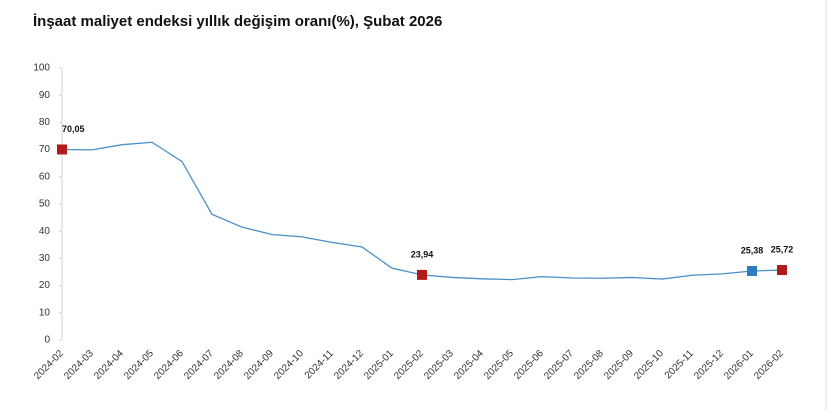 This screenshot has width=831, height=415. Describe the element at coordinates (752, 250) in the screenshot. I see `value-label: 25,38` at that location.